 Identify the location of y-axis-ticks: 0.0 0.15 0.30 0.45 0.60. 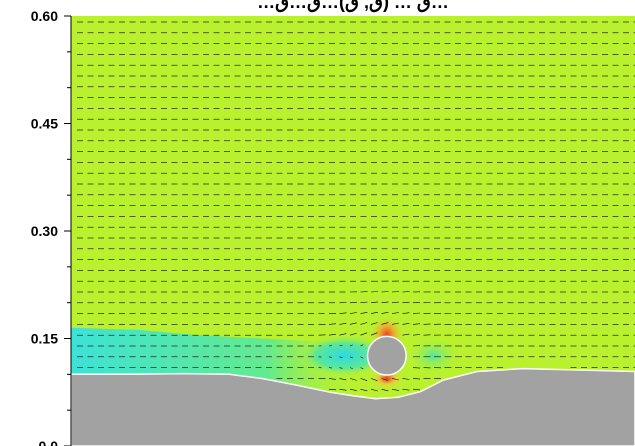
(51, 227).